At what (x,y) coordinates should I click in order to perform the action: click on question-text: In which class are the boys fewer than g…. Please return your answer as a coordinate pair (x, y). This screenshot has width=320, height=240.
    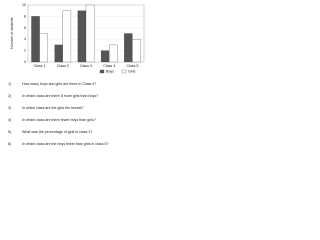
    Looking at the image, I should click on (65, 144).